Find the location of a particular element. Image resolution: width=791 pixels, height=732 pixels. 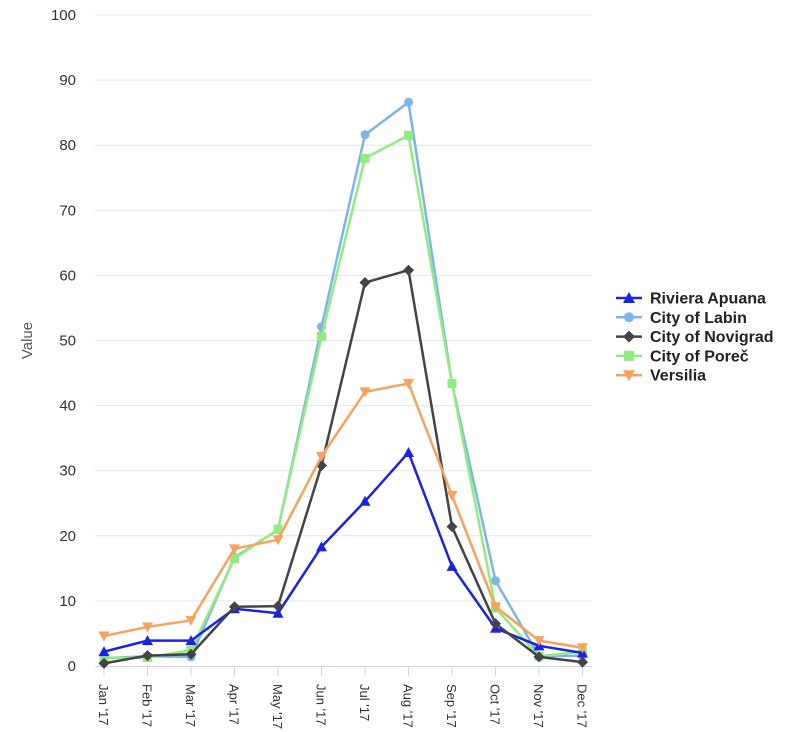

y-axis: 0 10 20 30 40 50 60 70 80 90 100 is located at coordinates (63, 341).